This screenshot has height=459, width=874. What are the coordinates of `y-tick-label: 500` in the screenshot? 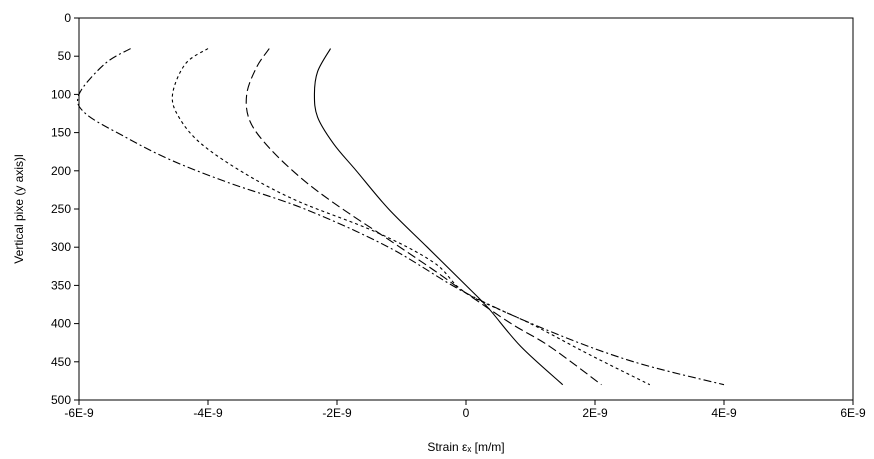 It's located at (61, 400).